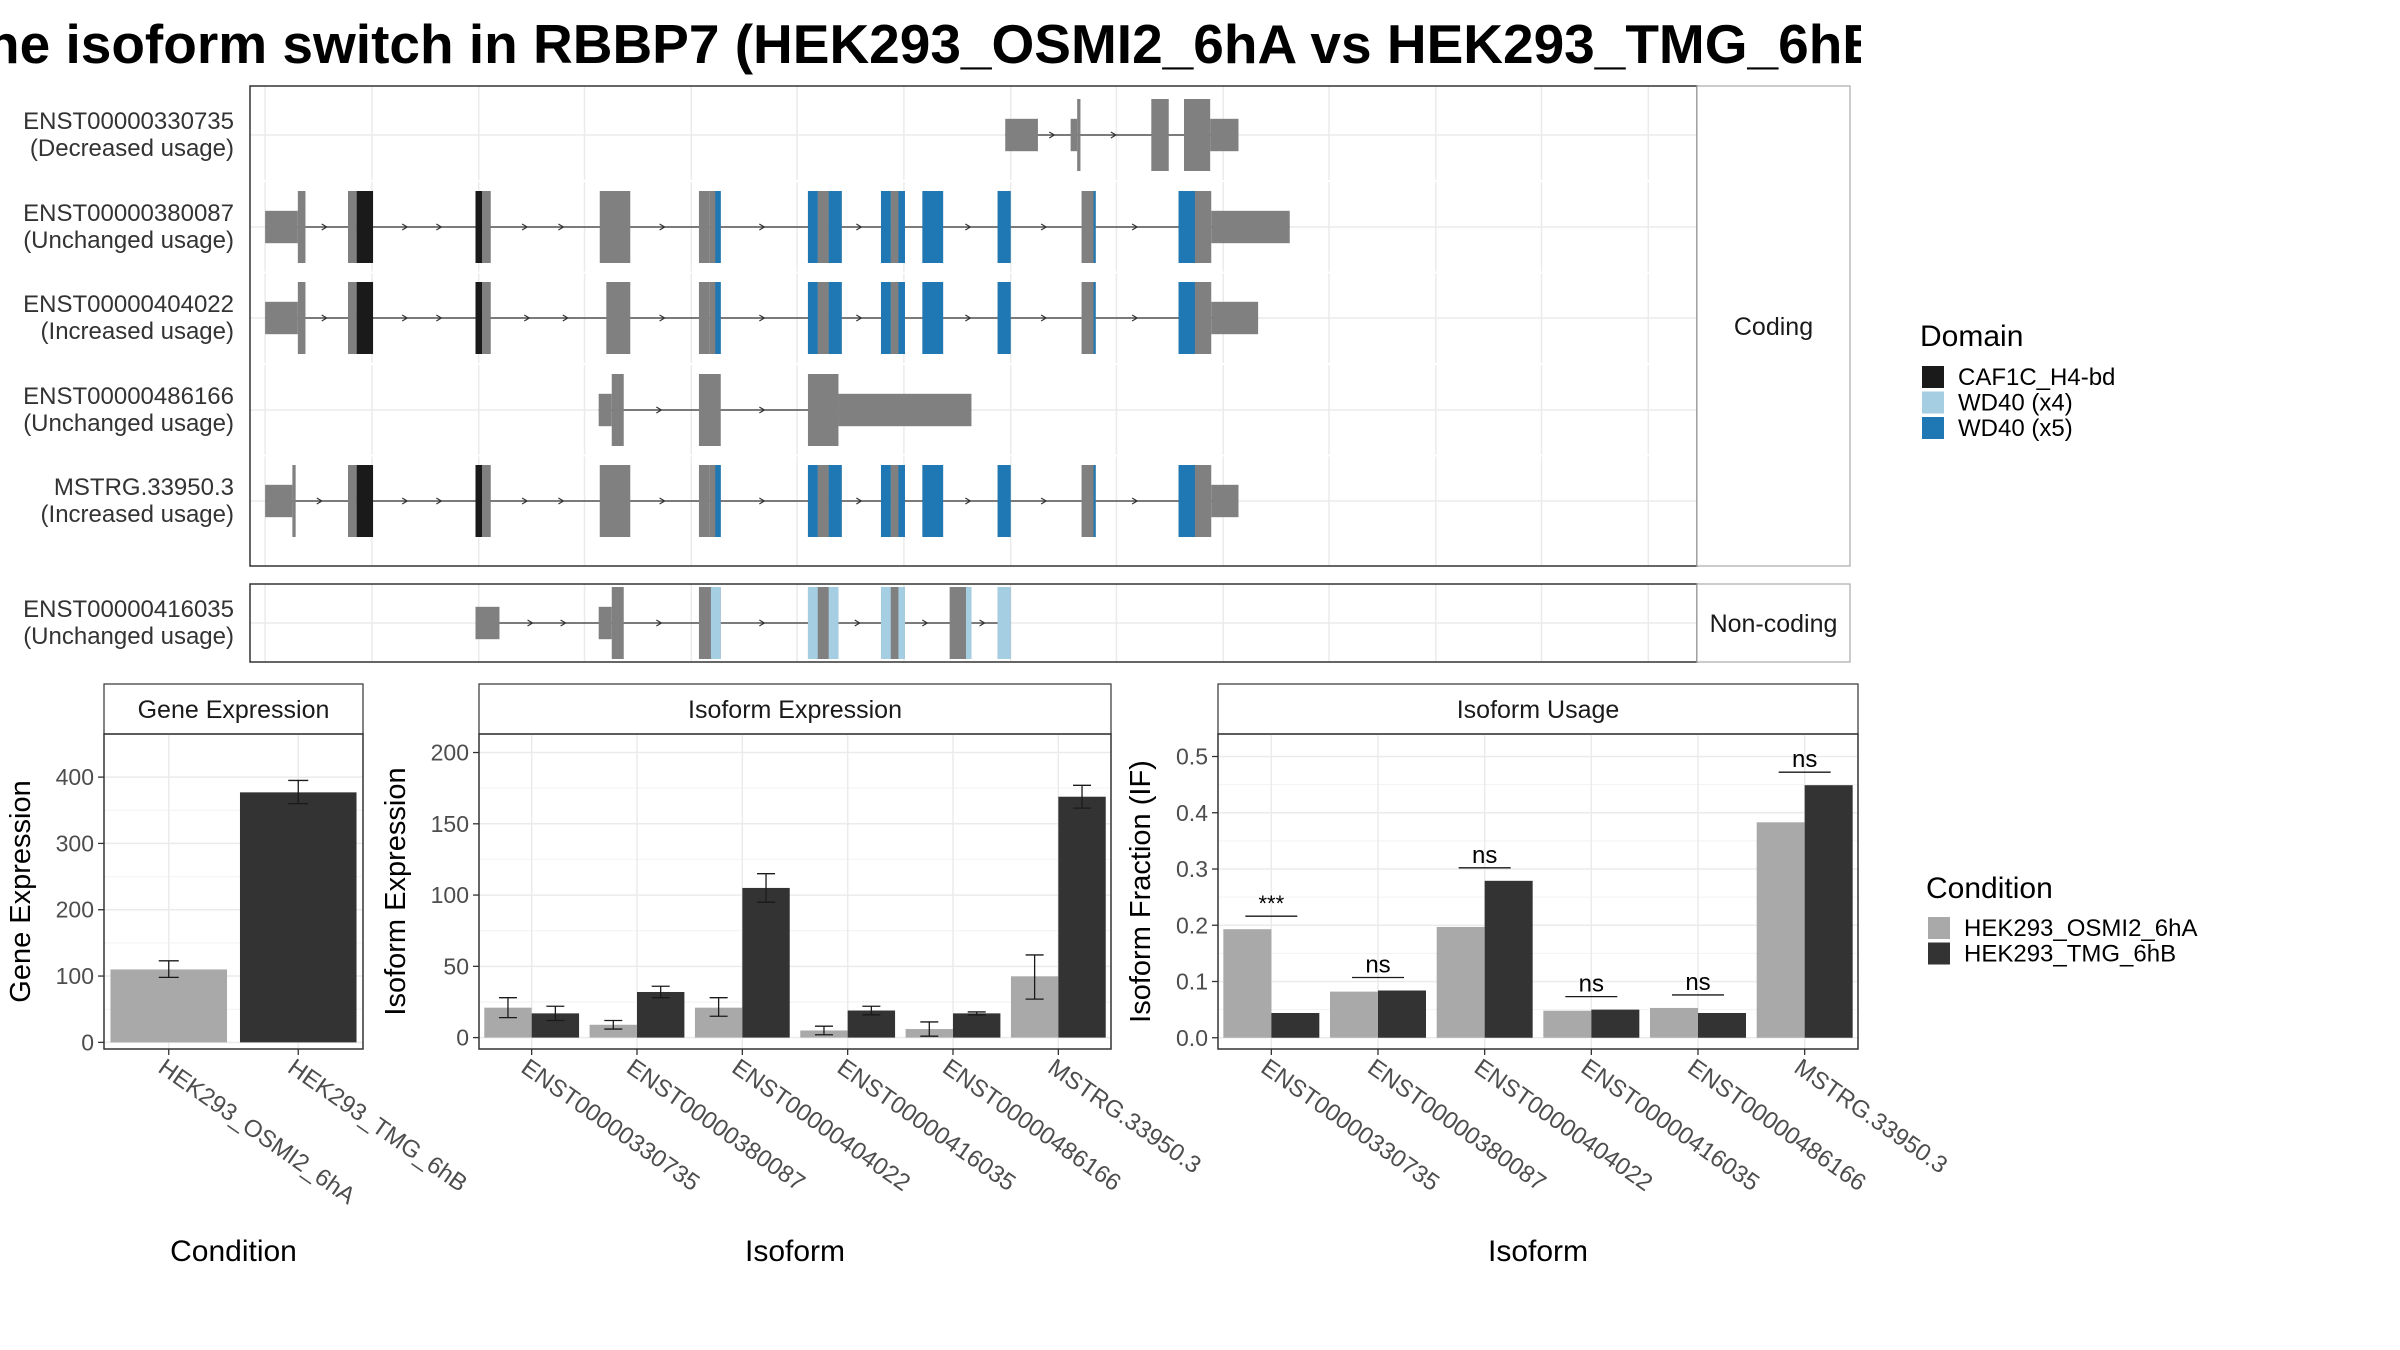 The width and height of the screenshot is (2400, 1350). Describe the element at coordinates (1192, 1038) in the screenshot. I see `y-tick-label: 0.0` at that location.